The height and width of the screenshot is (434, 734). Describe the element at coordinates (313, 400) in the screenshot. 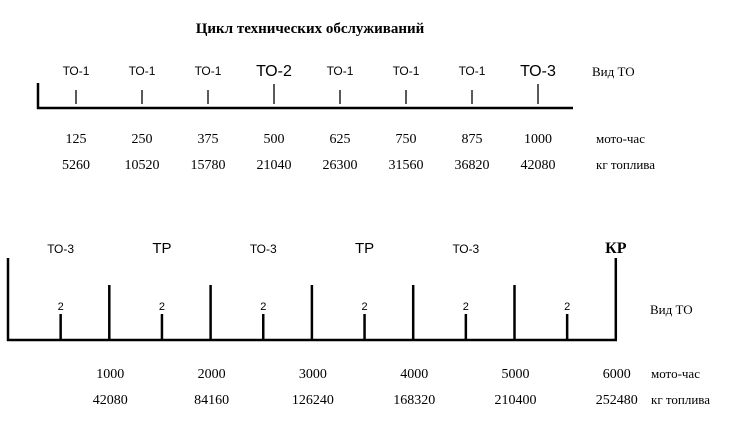

I see `bottom-fuel-value: 126240` at that location.